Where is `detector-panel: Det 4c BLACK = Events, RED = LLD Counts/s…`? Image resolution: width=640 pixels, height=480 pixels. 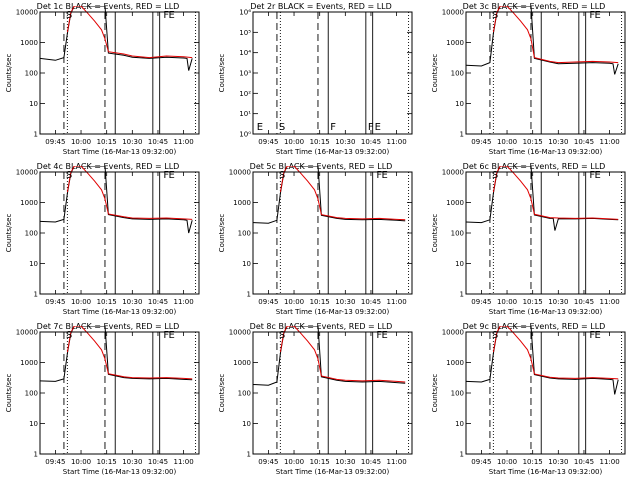
detector-panel: Det 4c BLACK = Events, RED = LLD Counts/s… is located at coordinates (102, 239).